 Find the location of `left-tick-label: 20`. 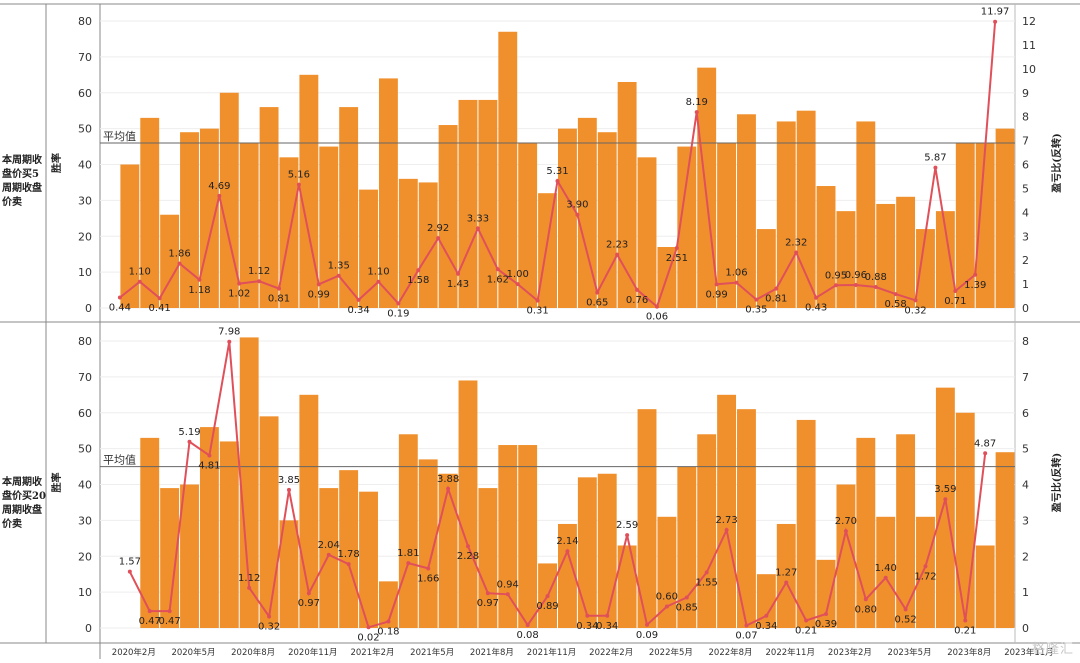

left-tick-label: 20 is located at coordinates (85, 556).